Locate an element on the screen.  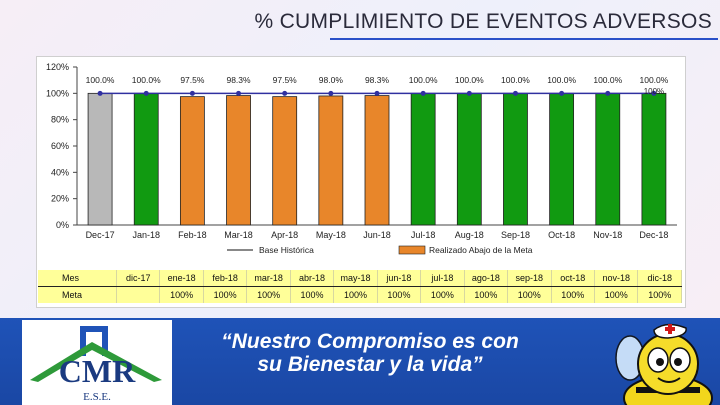
logo-text: CMR is located at coordinates (97, 371).